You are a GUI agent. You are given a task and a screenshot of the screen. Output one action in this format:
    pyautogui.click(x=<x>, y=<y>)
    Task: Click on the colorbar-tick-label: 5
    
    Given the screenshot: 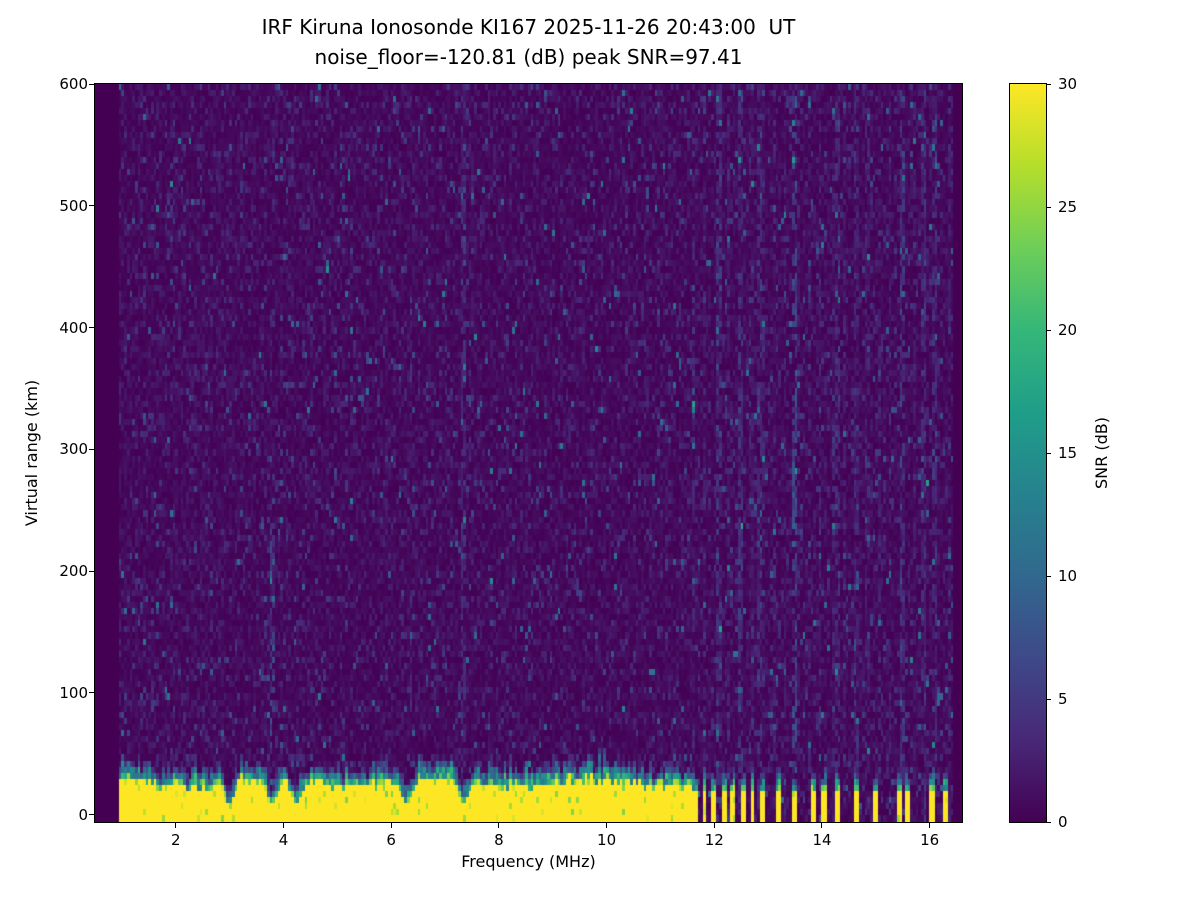 What is the action you would take?
    pyautogui.click(x=1063, y=699)
    